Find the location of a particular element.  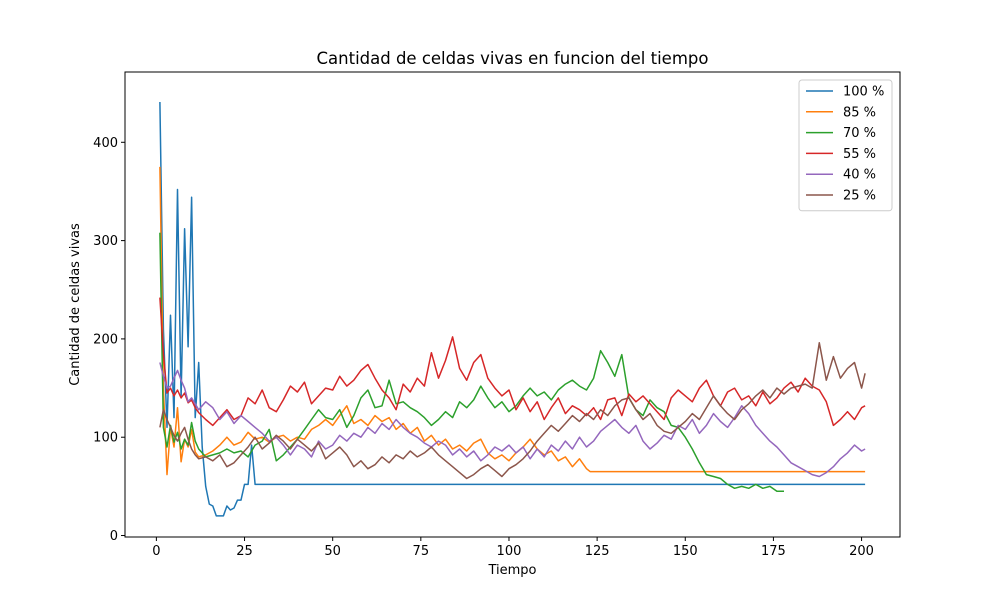

x-tick-label: 75 is located at coordinates (421, 551).